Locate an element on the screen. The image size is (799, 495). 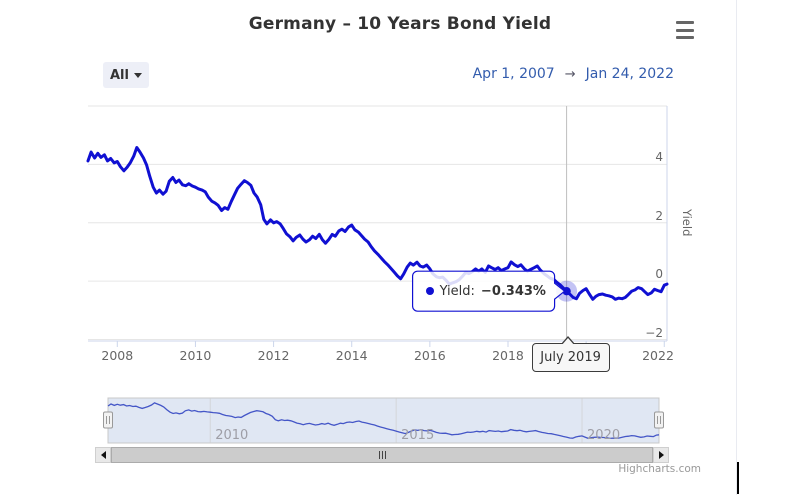
range-arrow-icon: → is located at coordinates (570, 74).